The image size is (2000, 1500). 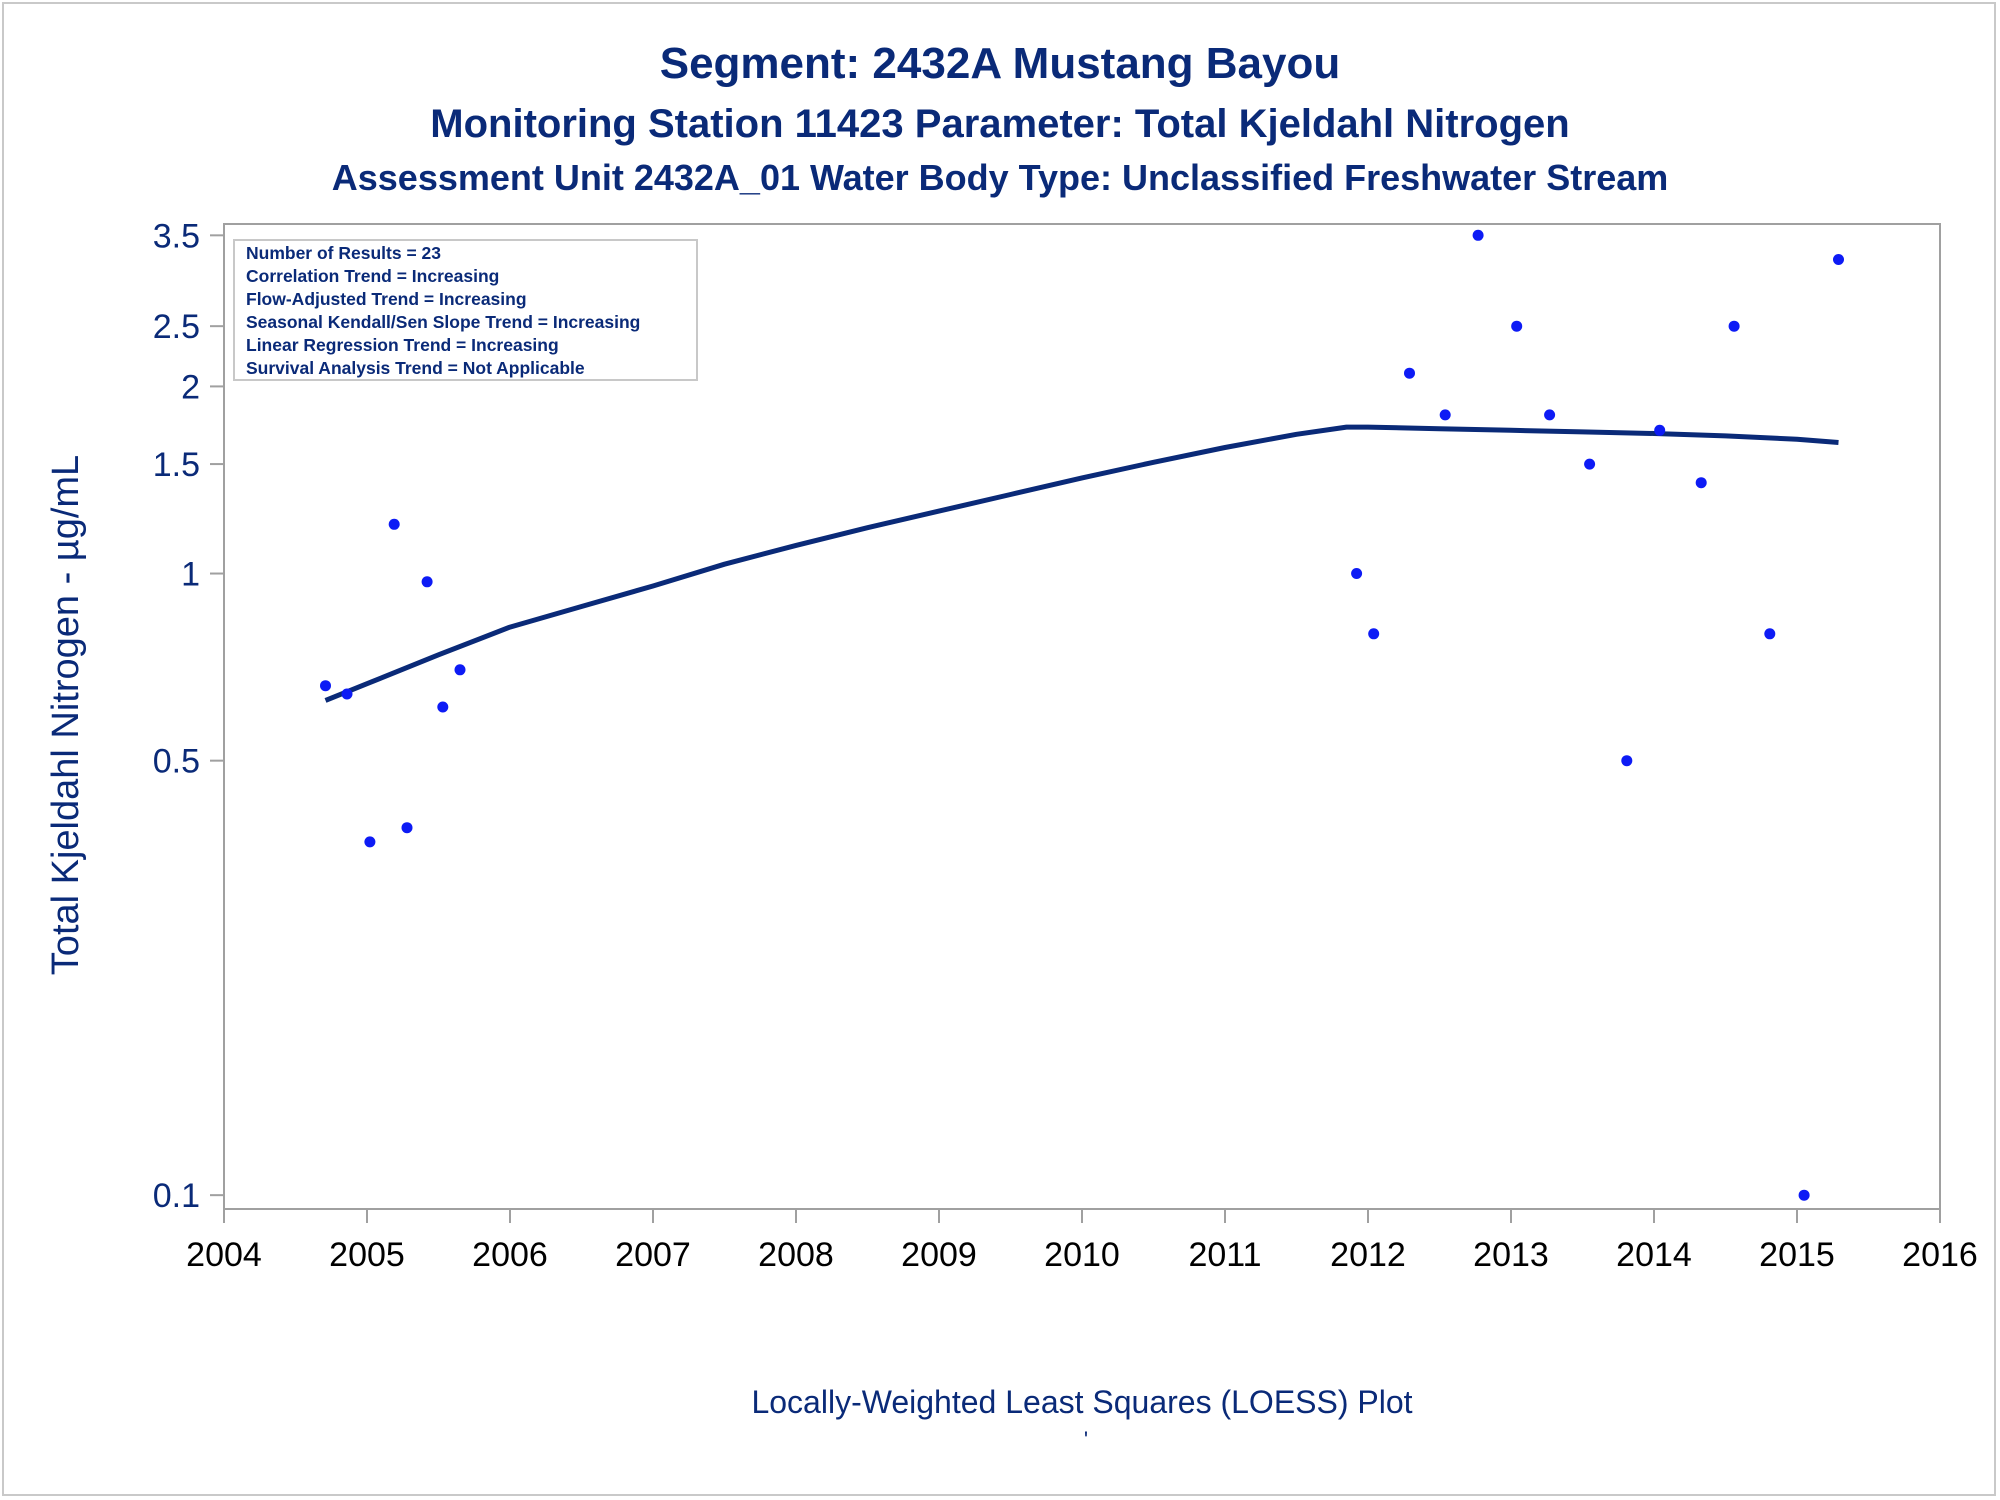 What do you see at coordinates (176, 465) in the screenshot?
I see `y-tick-label: 1.5` at bounding box center [176, 465].